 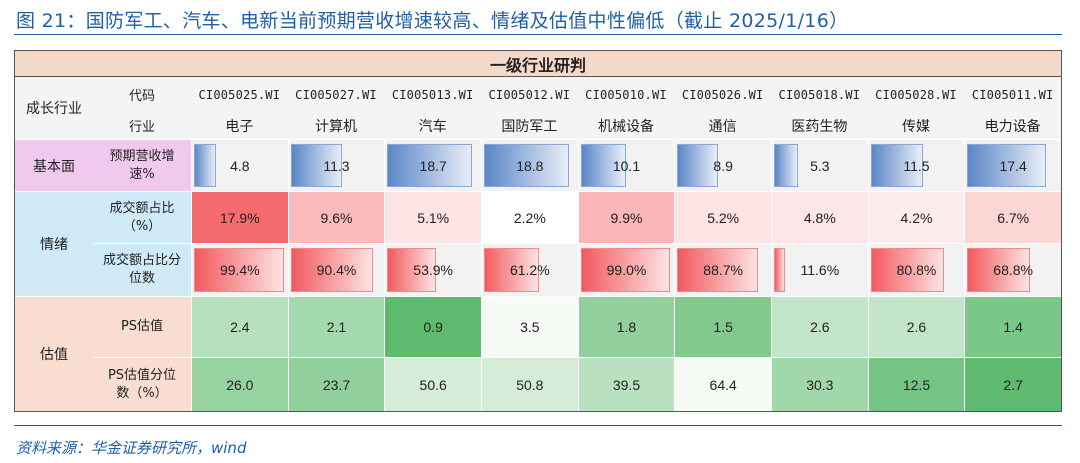 I want to click on data-cell: 9.6%, so click(x=336, y=217).